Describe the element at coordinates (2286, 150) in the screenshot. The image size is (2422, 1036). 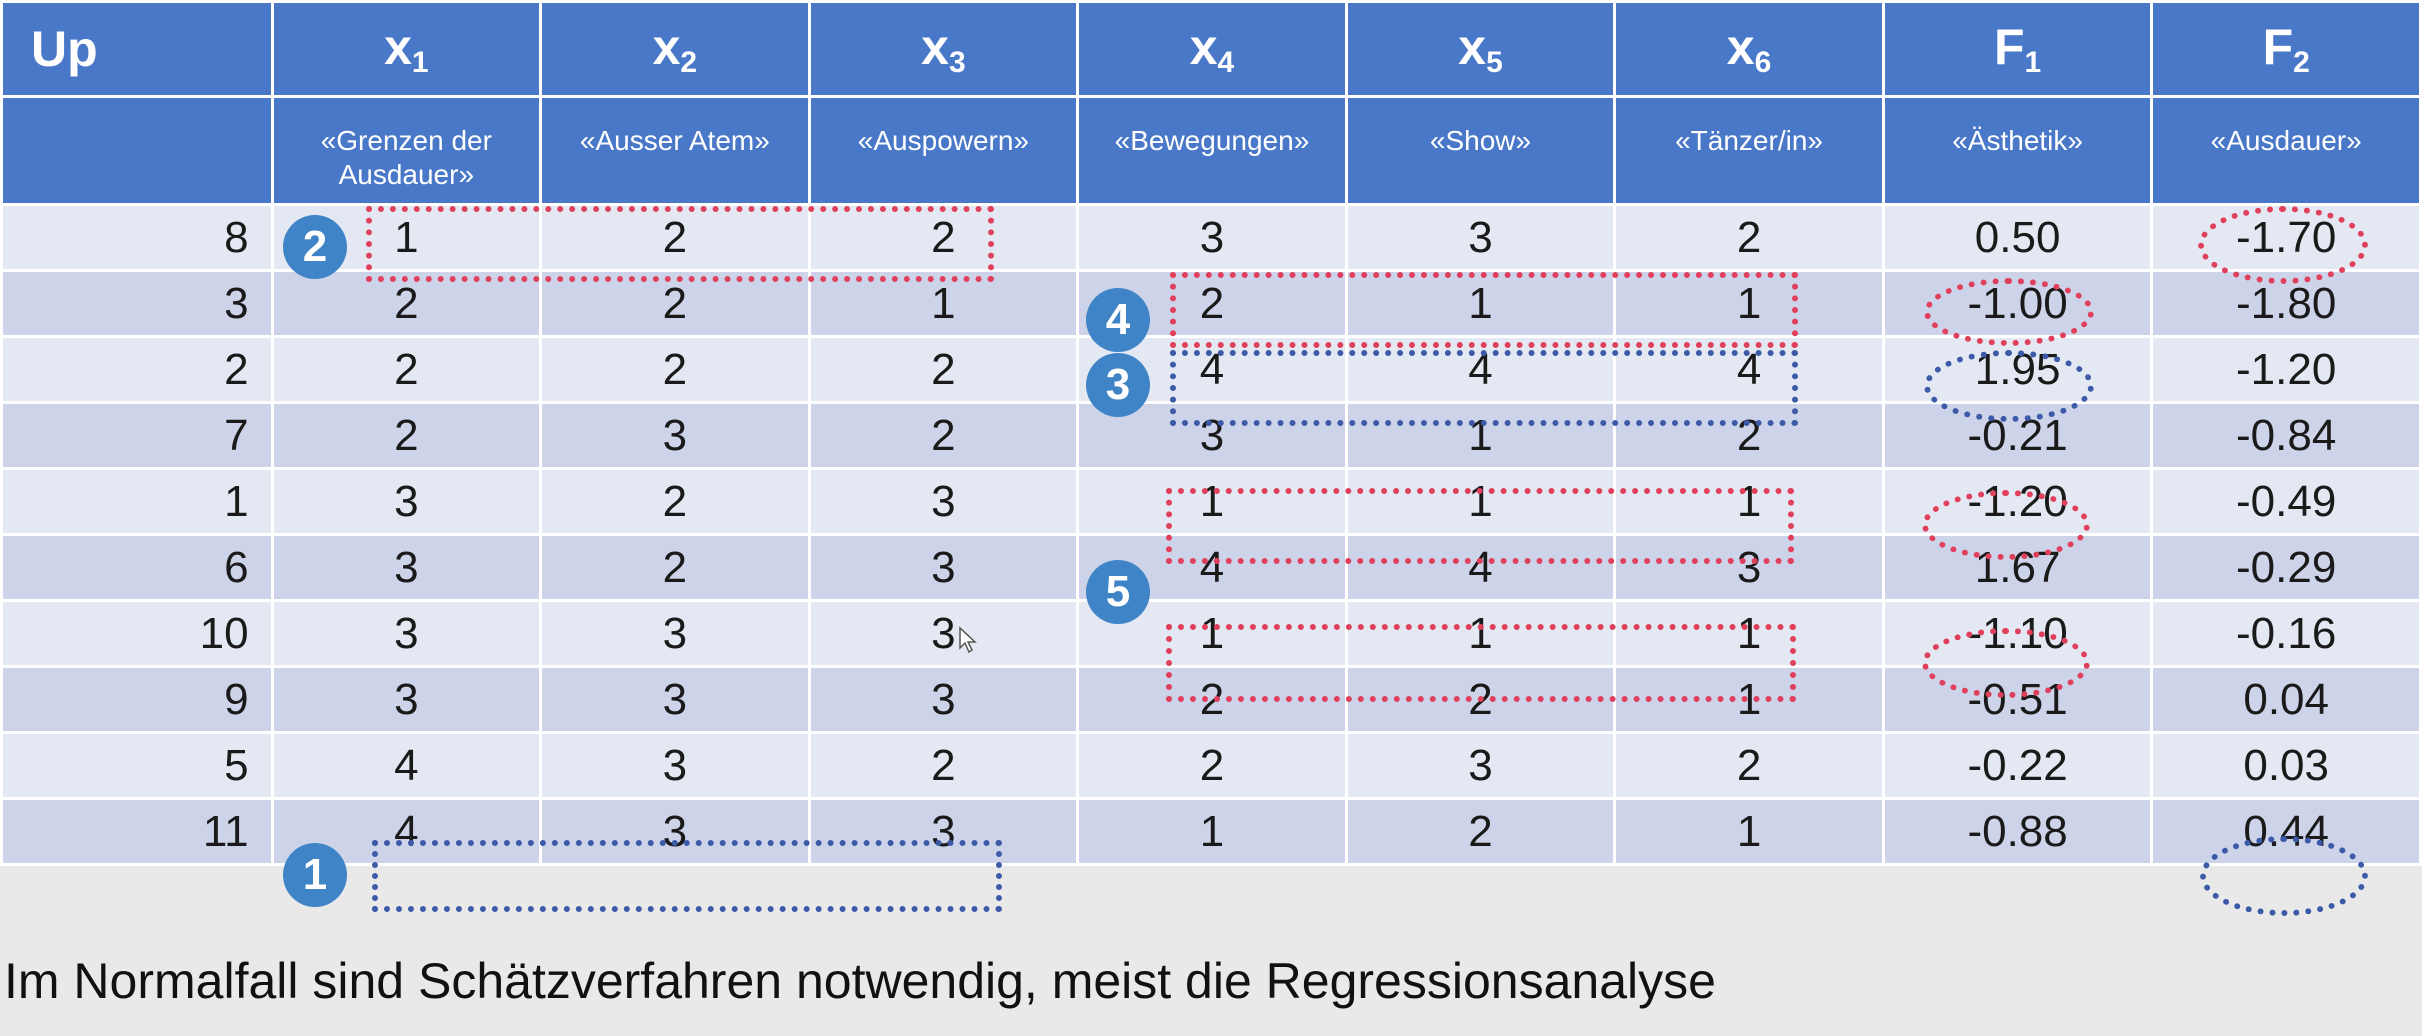
I see `label-f2: «Ausdauer»` at that location.